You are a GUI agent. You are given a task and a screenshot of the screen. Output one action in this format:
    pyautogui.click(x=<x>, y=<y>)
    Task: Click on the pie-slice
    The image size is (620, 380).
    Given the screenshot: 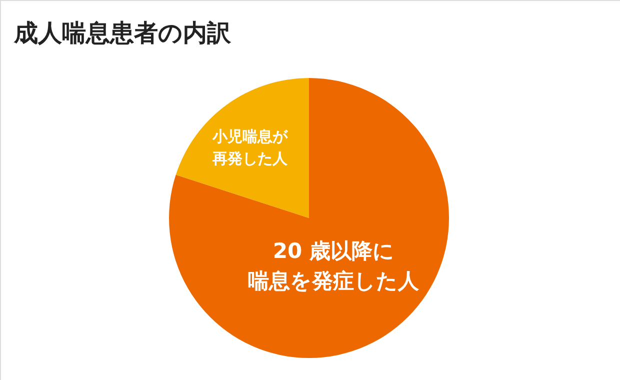 What is the action you would take?
    pyautogui.click(x=242, y=148)
    